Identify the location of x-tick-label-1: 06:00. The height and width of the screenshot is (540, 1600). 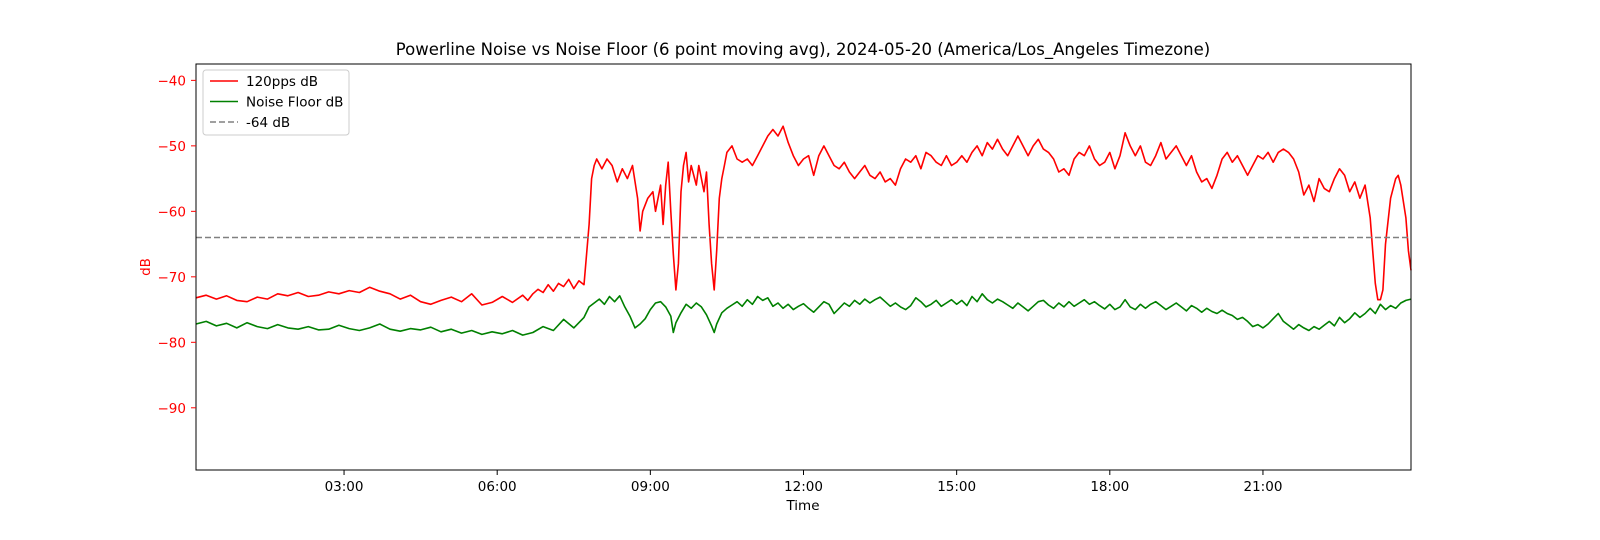
(497, 487).